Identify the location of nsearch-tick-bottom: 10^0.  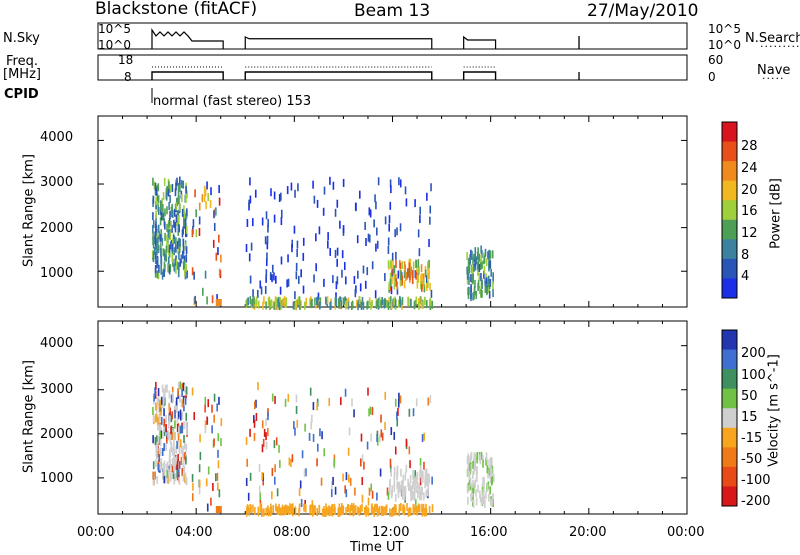
(724, 45).